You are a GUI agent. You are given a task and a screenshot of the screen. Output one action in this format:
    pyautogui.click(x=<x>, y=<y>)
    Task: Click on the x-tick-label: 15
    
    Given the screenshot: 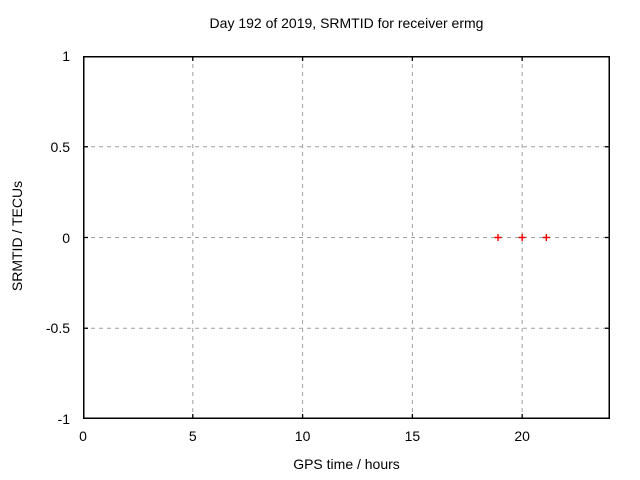 What is the action you would take?
    pyautogui.click(x=412, y=436)
    